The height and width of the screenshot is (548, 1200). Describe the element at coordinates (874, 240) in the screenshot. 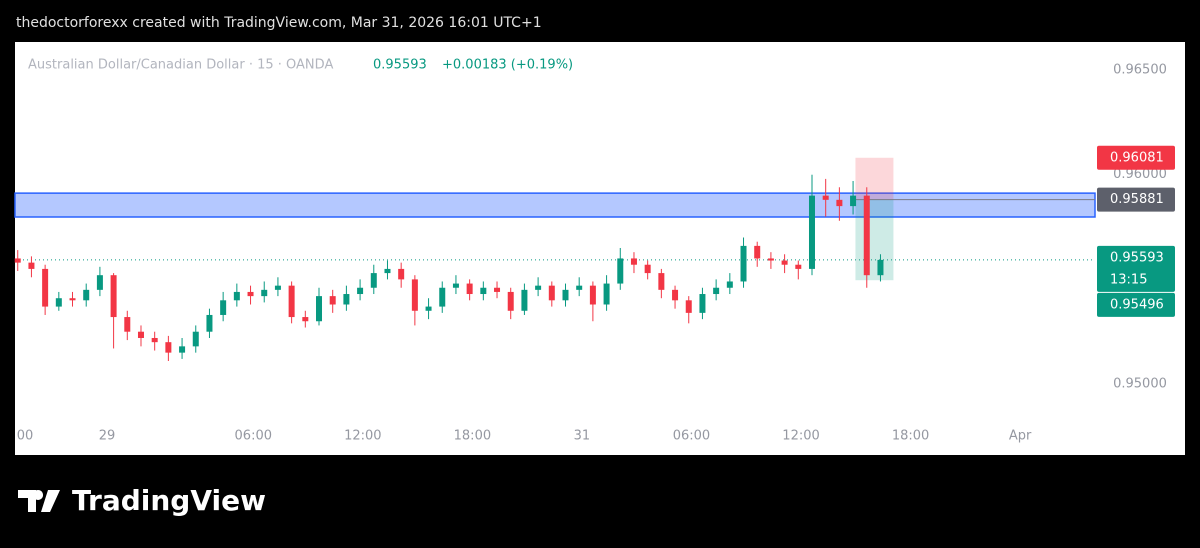

I see `target-area` at that location.